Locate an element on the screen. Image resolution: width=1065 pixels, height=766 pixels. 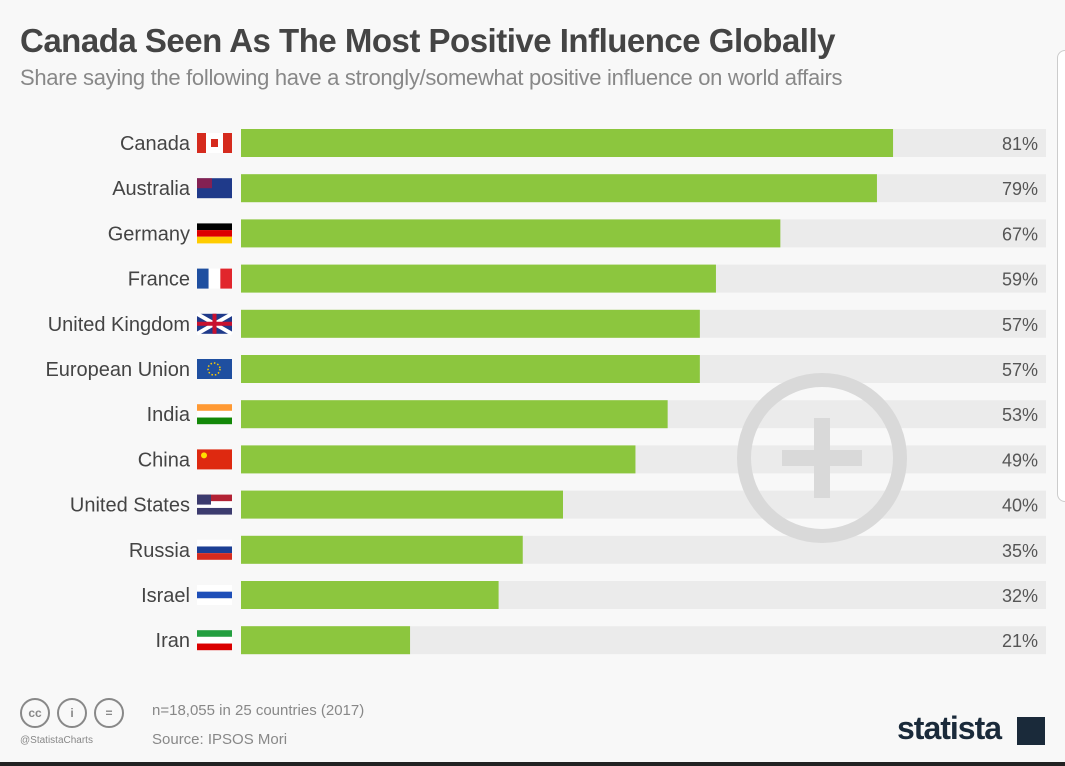
category-label: European Union is located at coordinates (117, 370).